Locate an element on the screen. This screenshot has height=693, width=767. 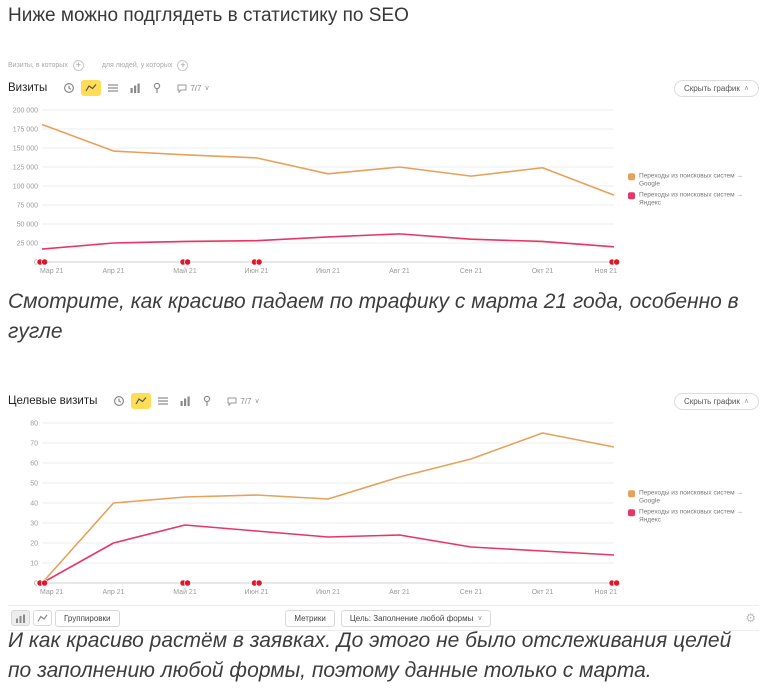
svg-text: 80 is located at coordinates (34, 424).